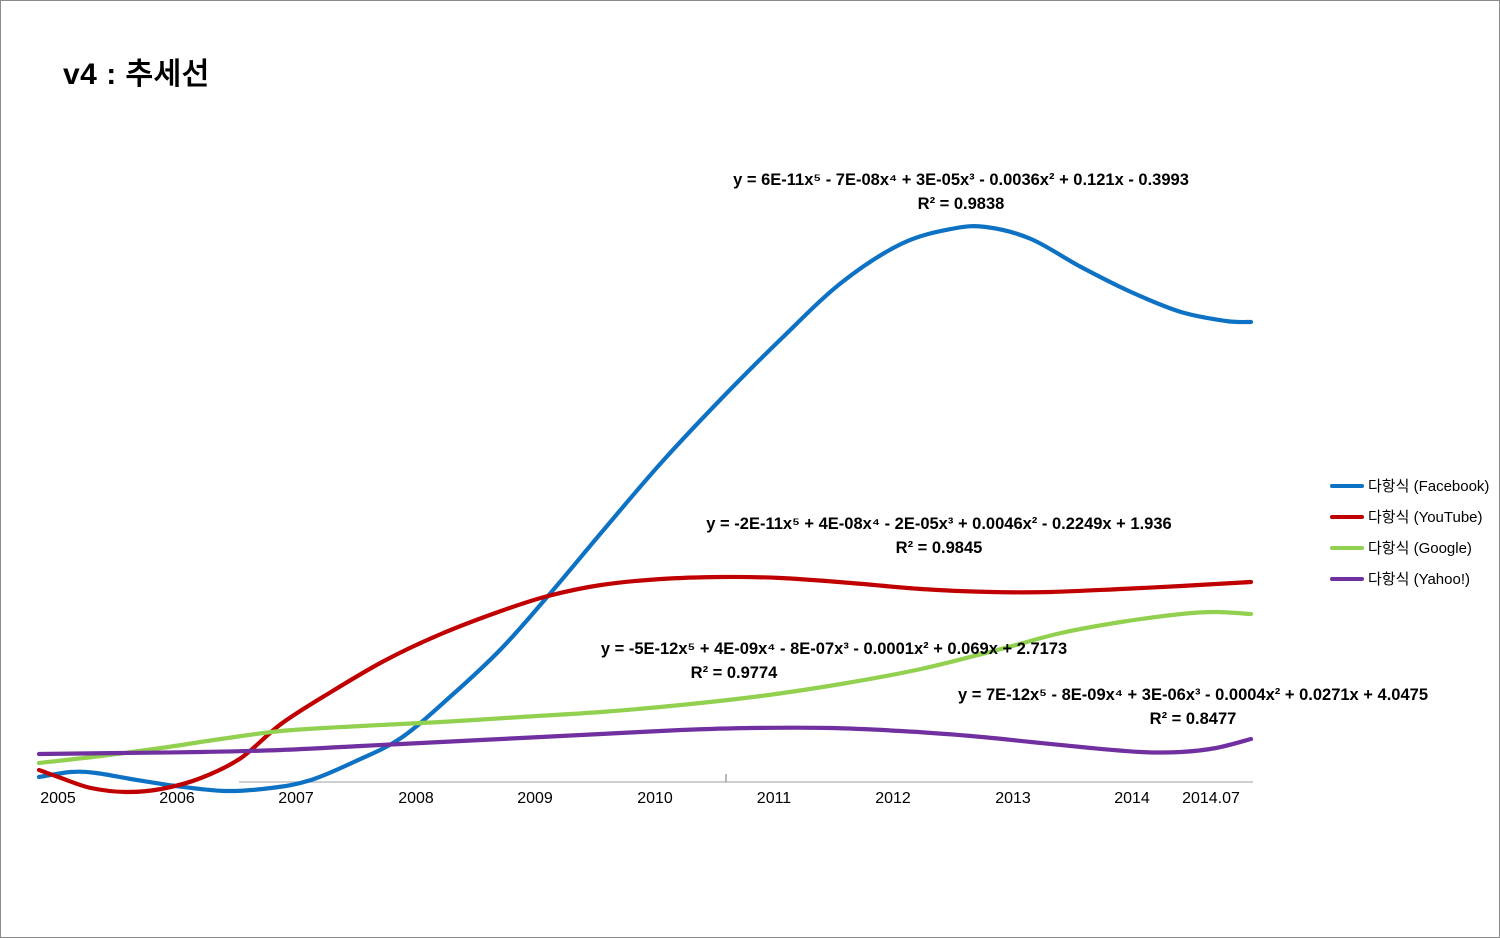 This screenshot has width=1500, height=938. Describe the element at coordinates (1193, 719) in the screenshot. I see `r-squared-yahoo: R² = 0.8477` at that location.